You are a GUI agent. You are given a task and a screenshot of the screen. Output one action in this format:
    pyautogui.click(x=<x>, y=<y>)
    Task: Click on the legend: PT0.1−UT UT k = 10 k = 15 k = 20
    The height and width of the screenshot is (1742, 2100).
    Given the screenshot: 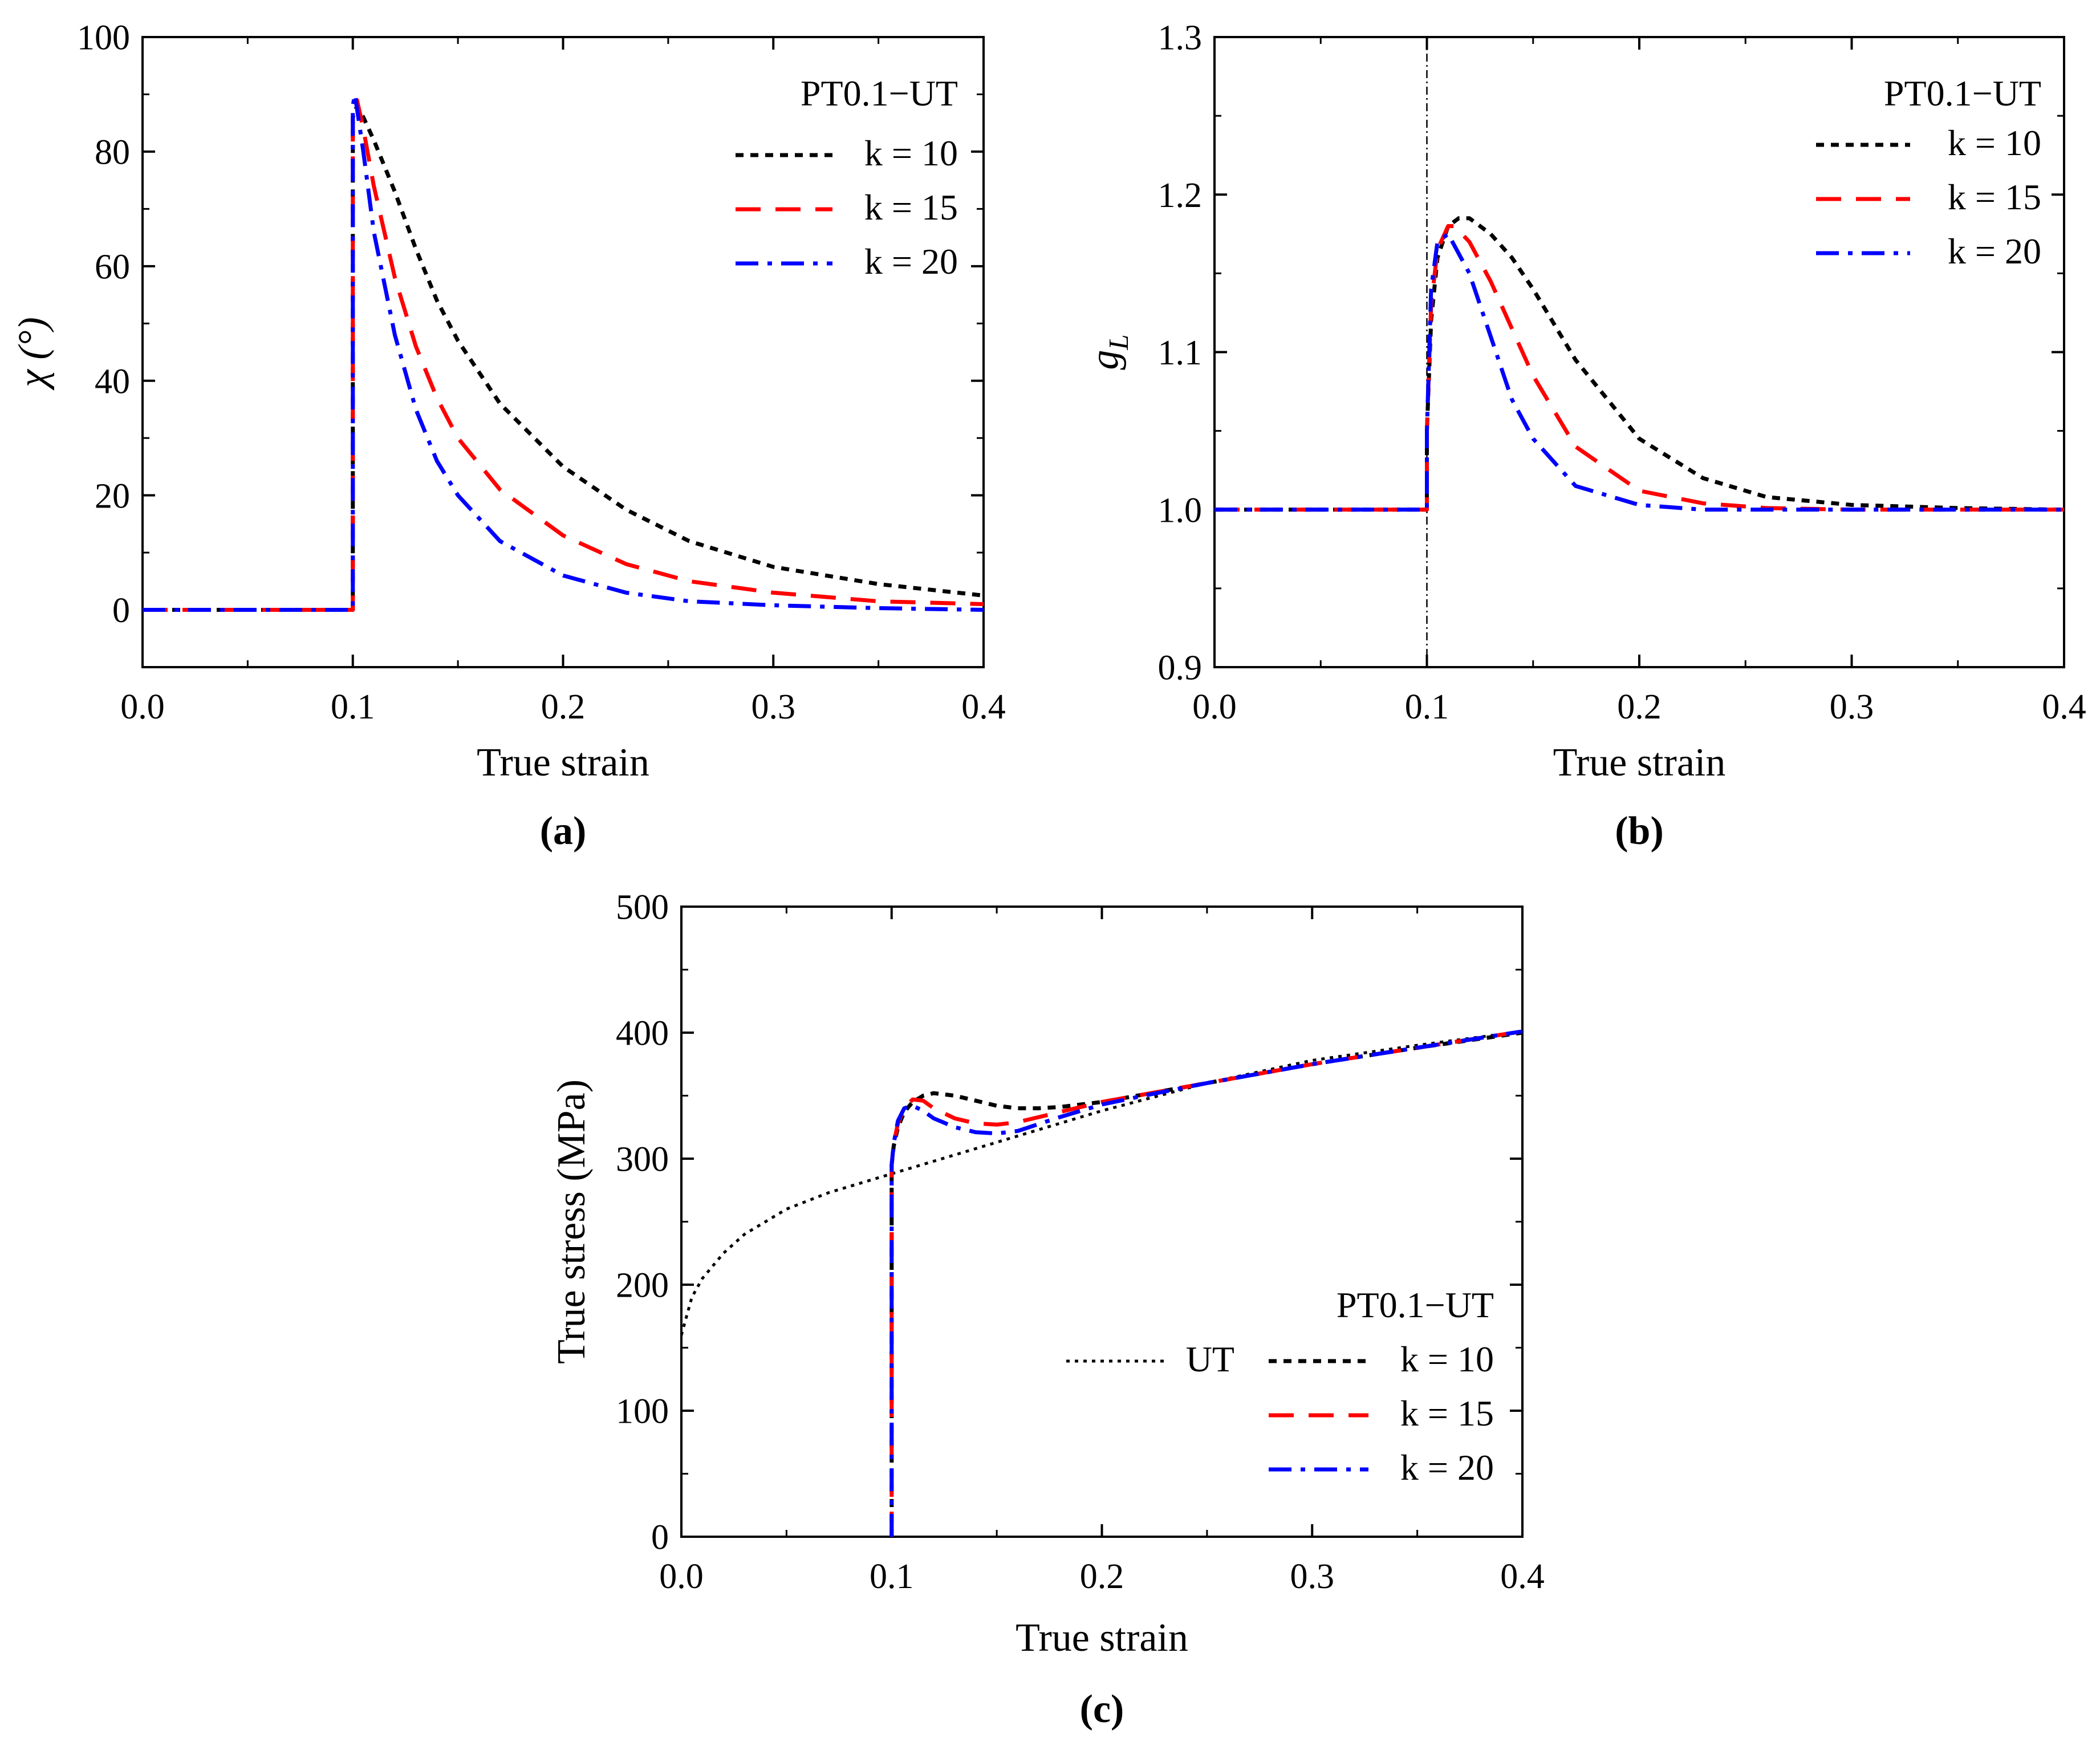 What is the action you would take?
    pyautogui.click(x=1280, y=1387)
    